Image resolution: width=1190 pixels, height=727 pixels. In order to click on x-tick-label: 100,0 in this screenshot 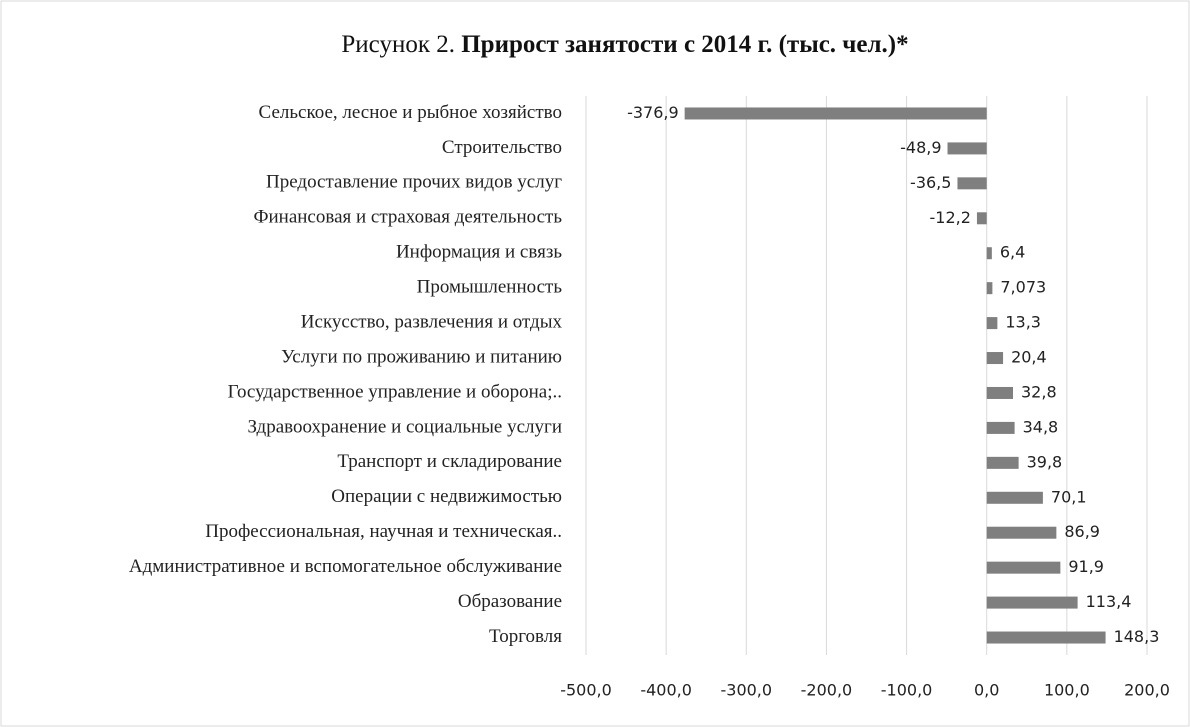, I will do `click(1067, 690)`.